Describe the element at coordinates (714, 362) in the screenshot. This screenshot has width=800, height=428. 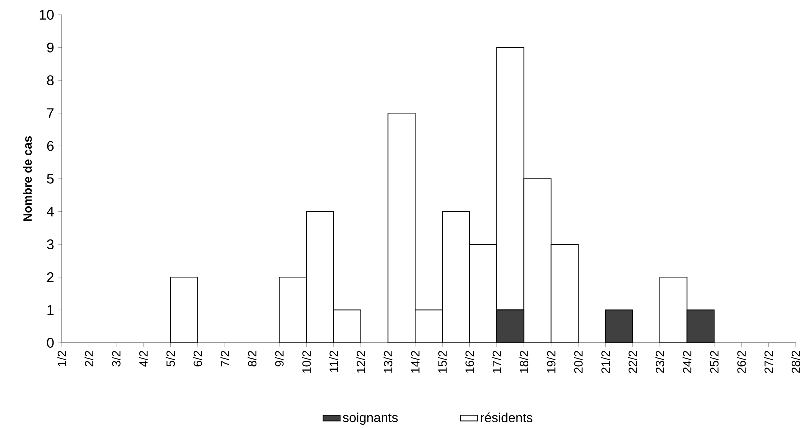
I see `x-tick-label: 25/2` at that location.